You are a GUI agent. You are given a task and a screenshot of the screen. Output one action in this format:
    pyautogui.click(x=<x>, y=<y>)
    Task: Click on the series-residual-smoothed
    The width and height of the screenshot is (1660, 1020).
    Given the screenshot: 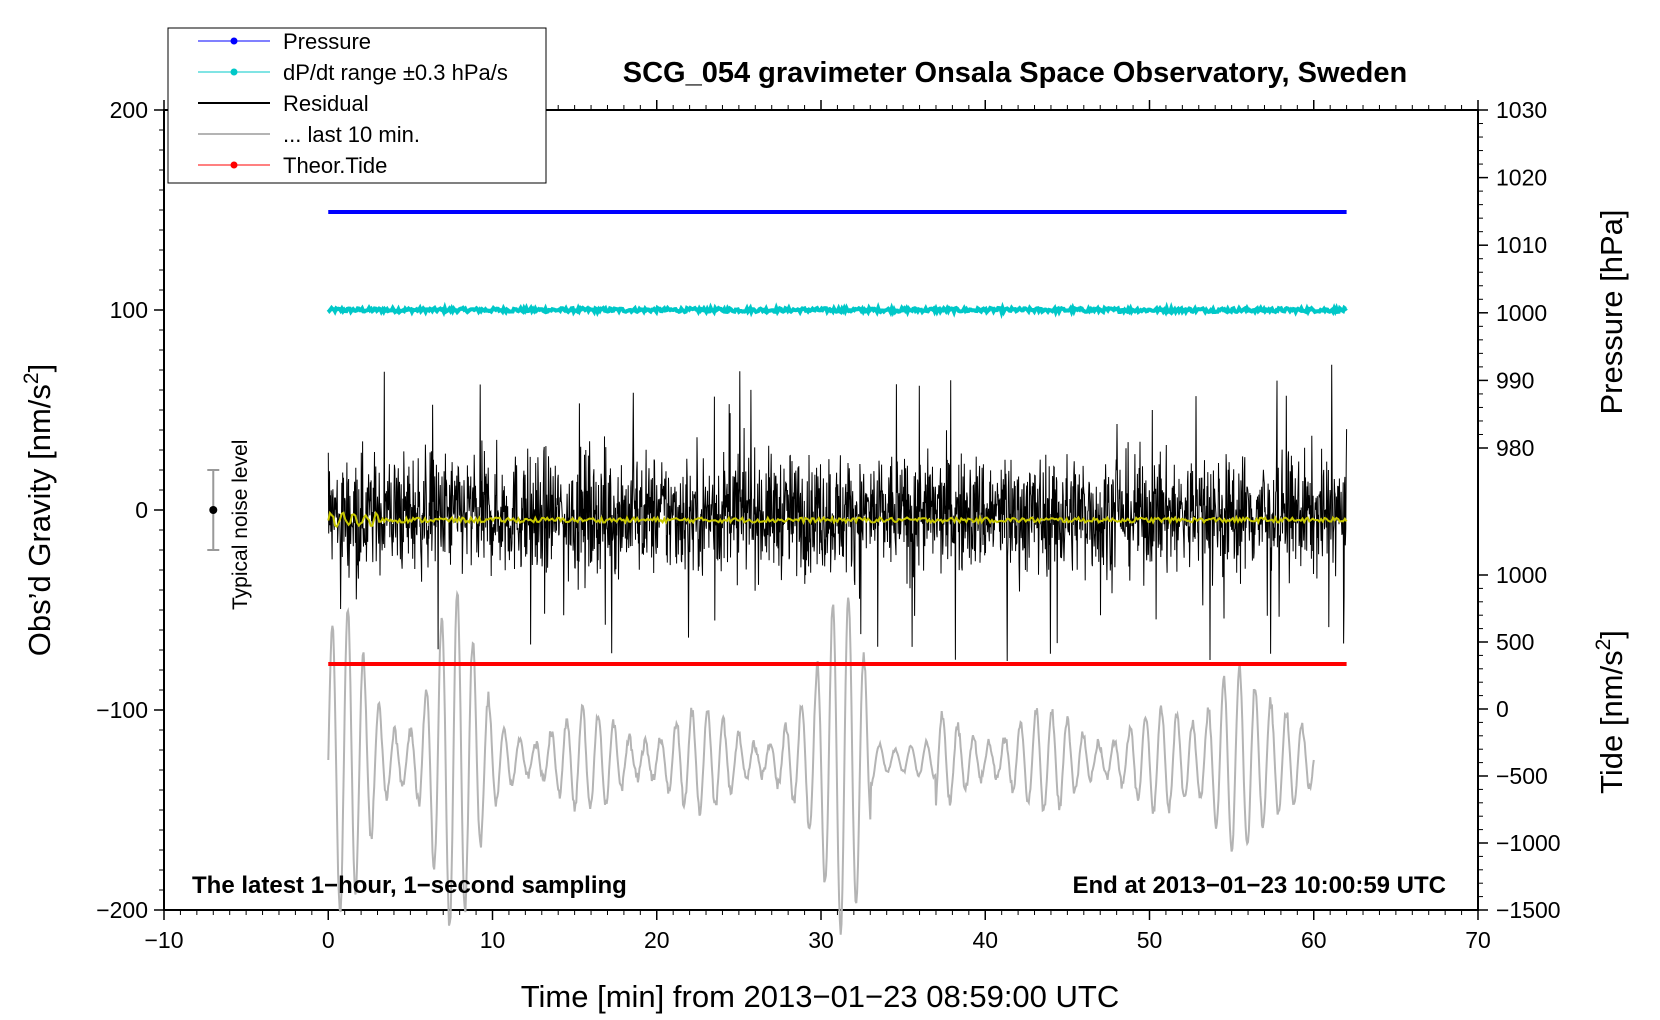 What is the action you would take?
    pyautogui.click(x=837, y=519)
    